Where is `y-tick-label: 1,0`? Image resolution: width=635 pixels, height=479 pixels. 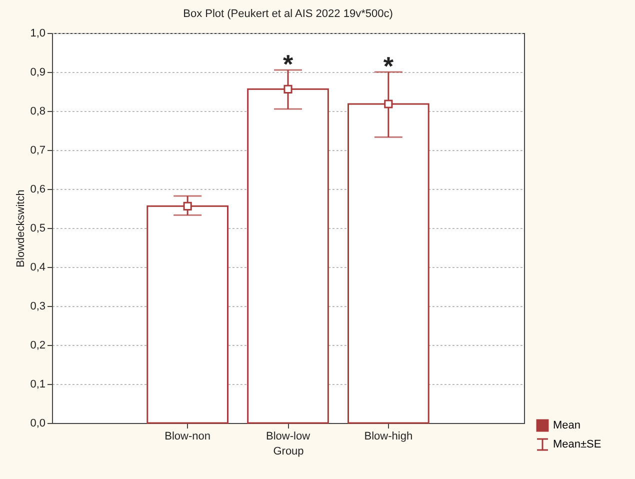
y-tick-label: 1,0 is located at coordinates (38, 34).